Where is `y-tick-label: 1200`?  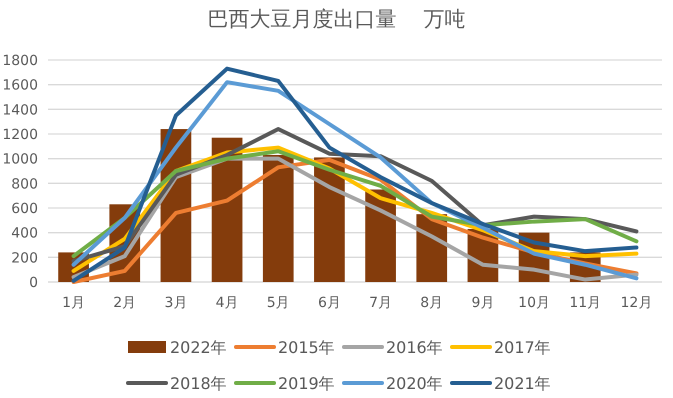
y-tick-label: 1200 is located at coordinates (20, 135).